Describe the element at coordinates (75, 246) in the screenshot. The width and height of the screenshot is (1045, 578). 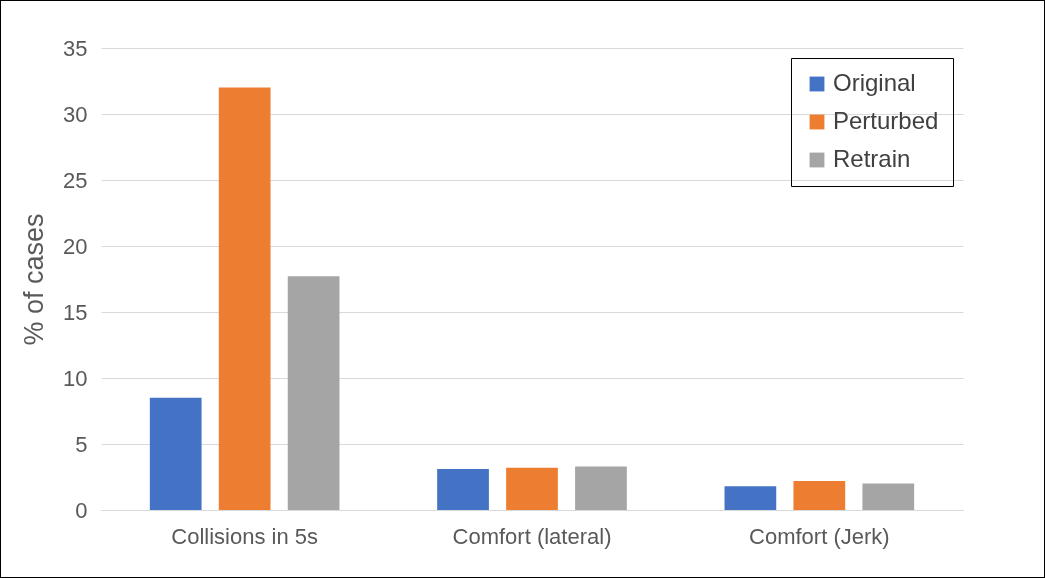
I see `y-tick-label: 20` at that location.